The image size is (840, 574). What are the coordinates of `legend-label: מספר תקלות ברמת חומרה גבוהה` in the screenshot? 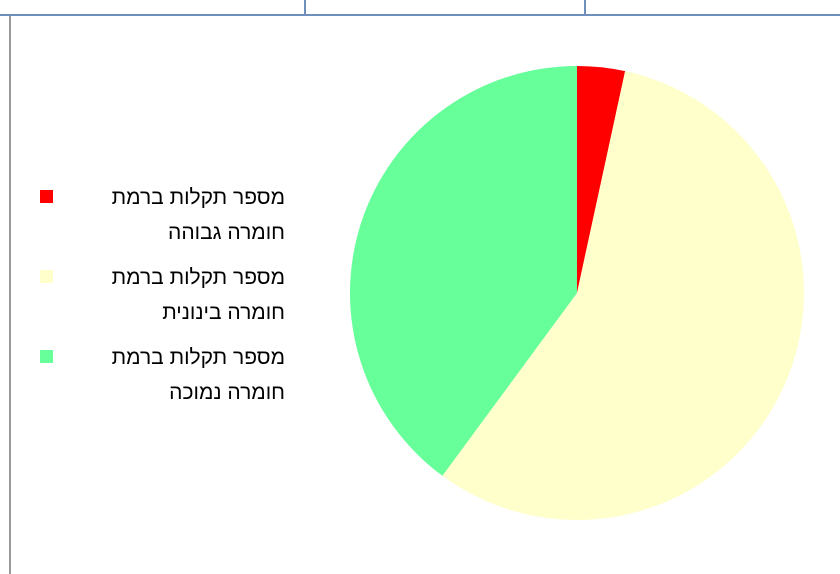 It's located at (198, 215).